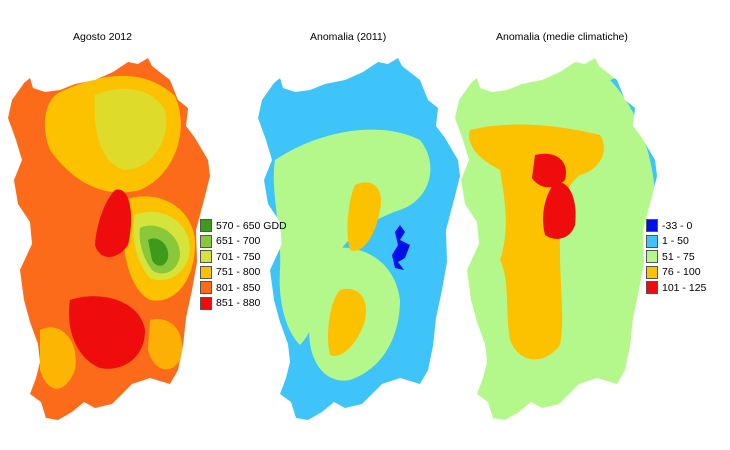 This screenshot has width=730, height=450. What do you see at coordinates (130, 129) in the screenshot?
I see `zone-701-750-north` at bounding box center [130, 129].